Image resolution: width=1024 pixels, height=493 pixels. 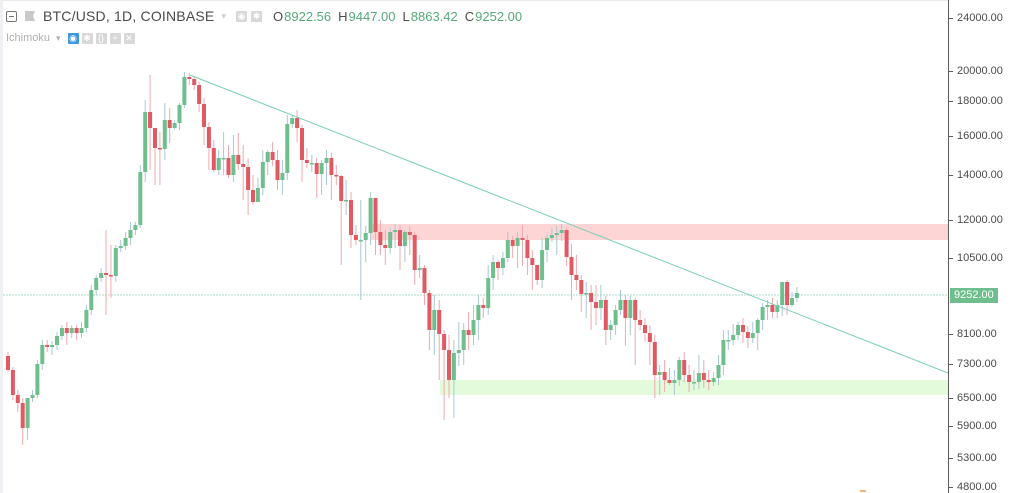 What do you see at coordinates (977, 458) in the screenshot?
I see `axis-tick-label: 5300.00` at bounding box center [977, 458].